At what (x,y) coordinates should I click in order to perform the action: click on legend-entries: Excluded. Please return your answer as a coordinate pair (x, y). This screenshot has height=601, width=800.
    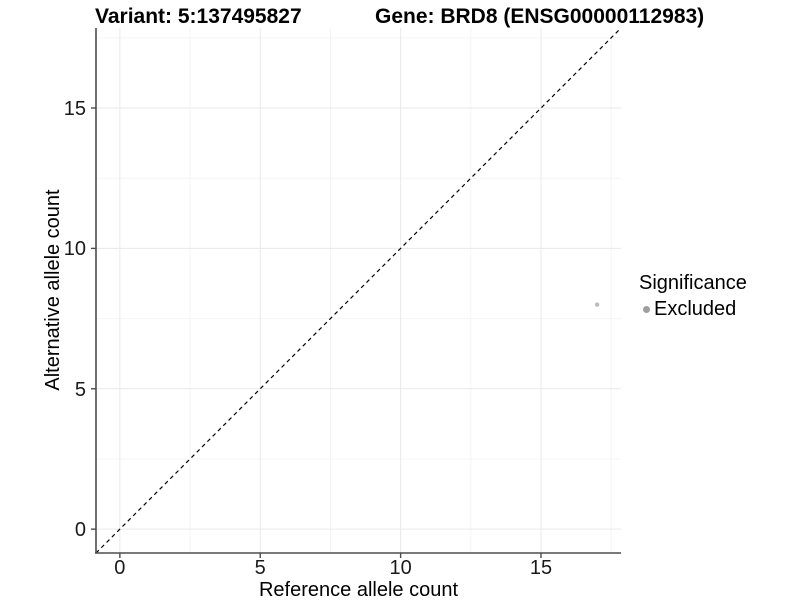
    Looking at the image, I should click on (693, 309).